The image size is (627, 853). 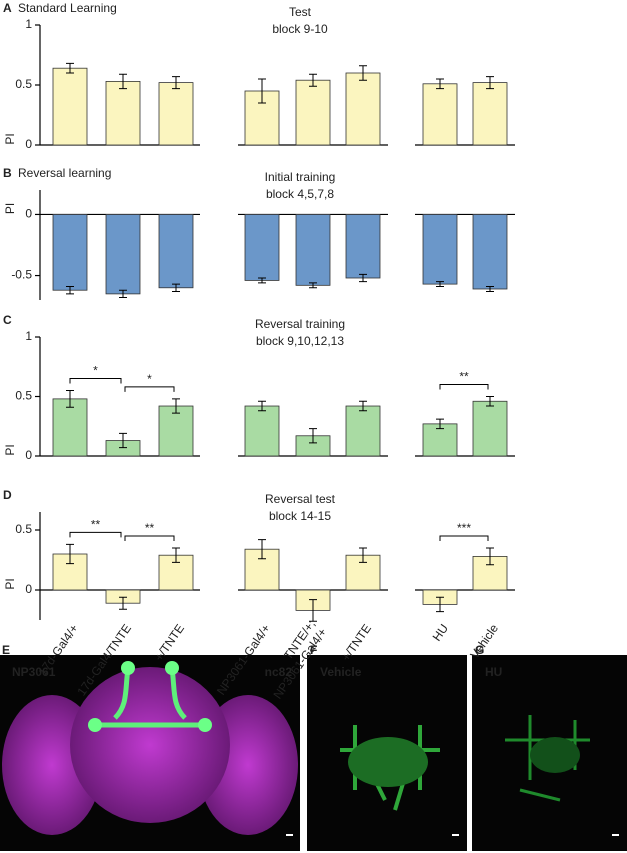 I want to click on chart-title: Reversal test, so click(x=300, y=499).